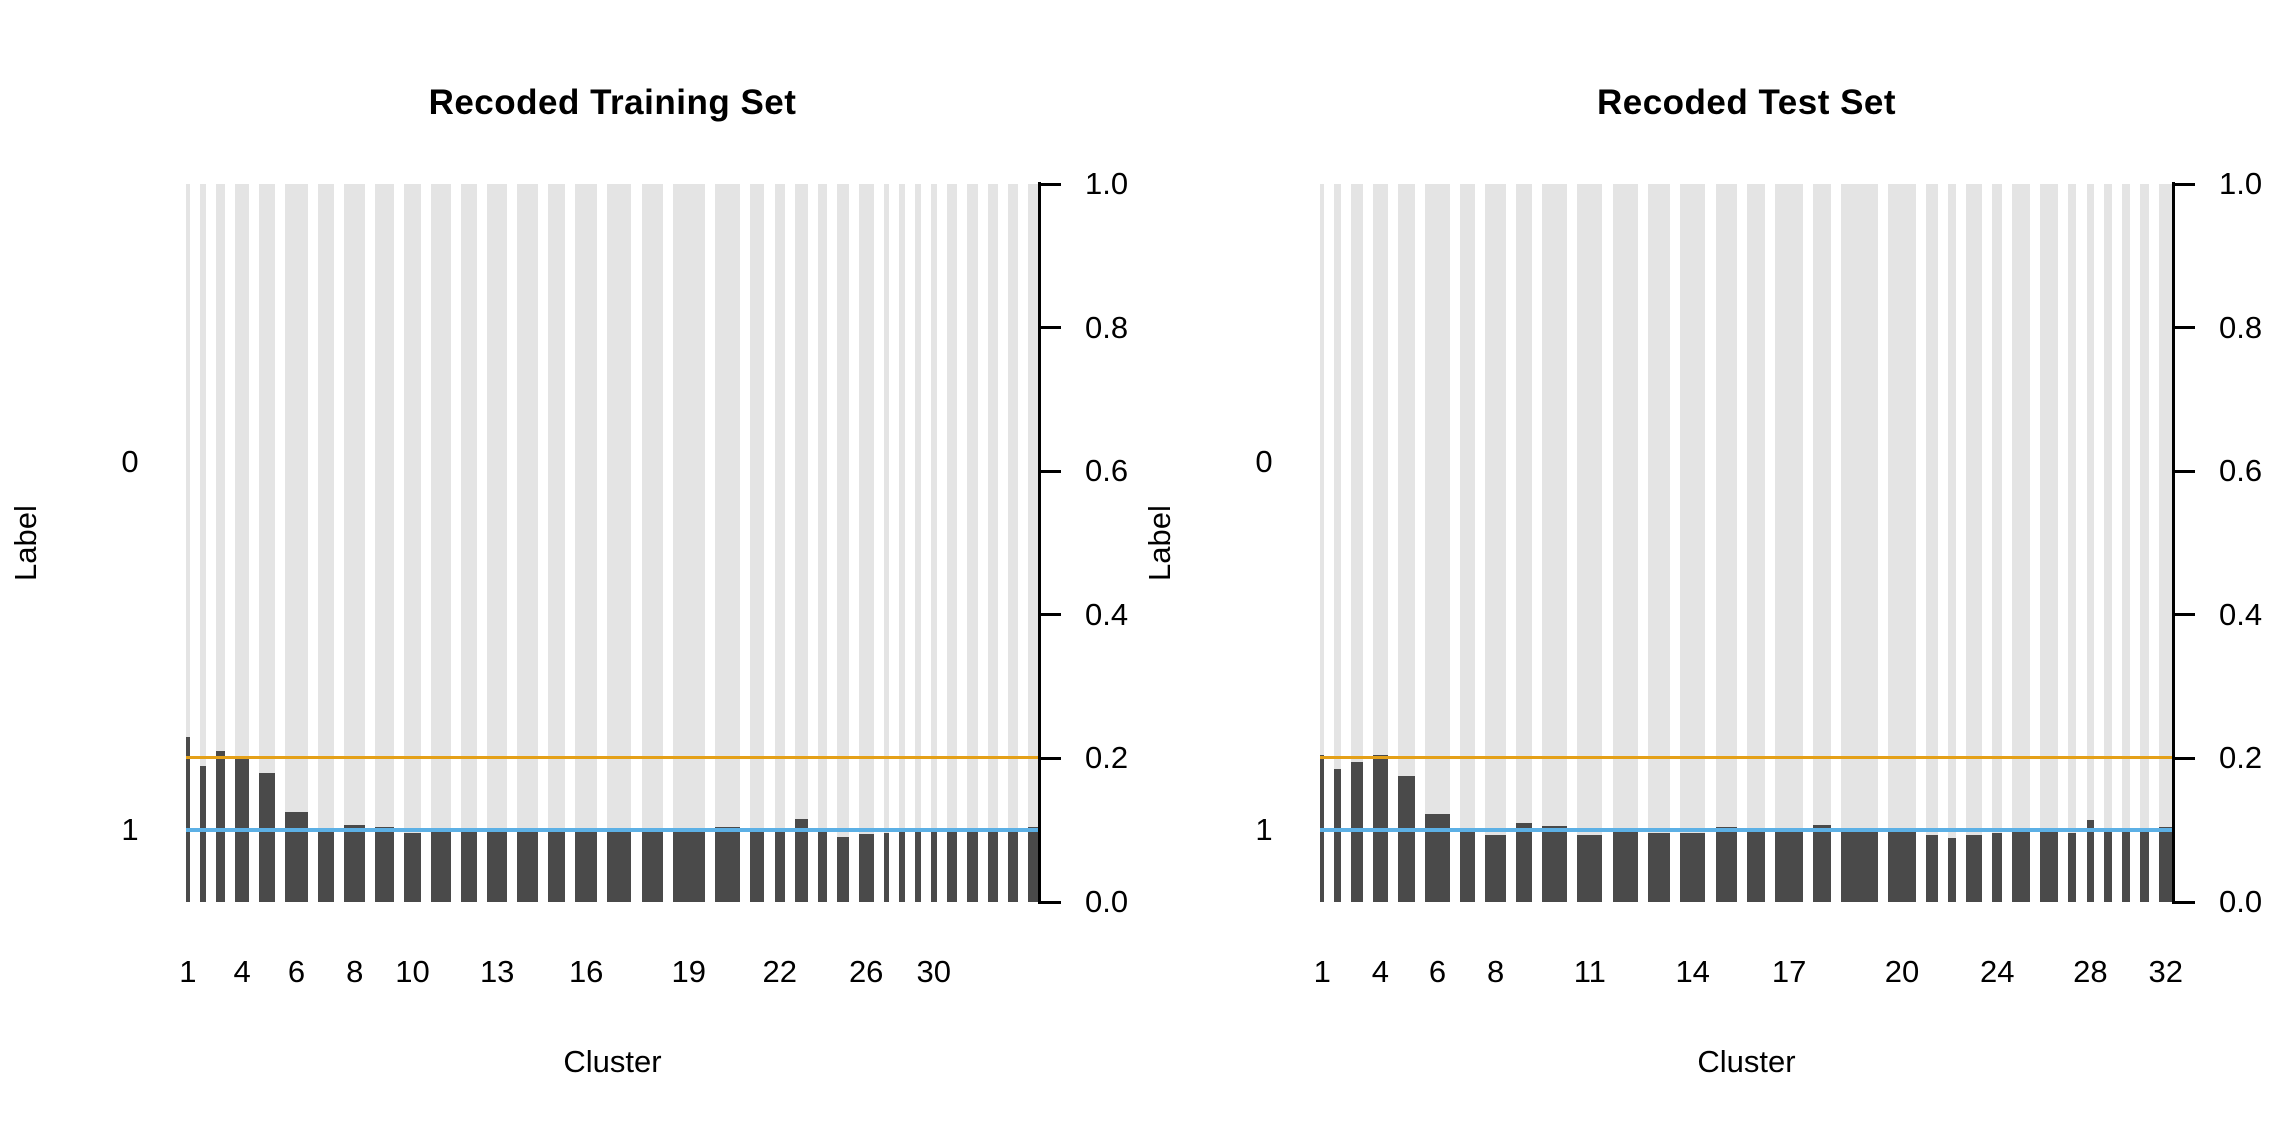 Image resolution: width=2270 pixels, height=1135 pixels. I want to click on right-axis-tick-label: 0.0, so click(1107, 901).